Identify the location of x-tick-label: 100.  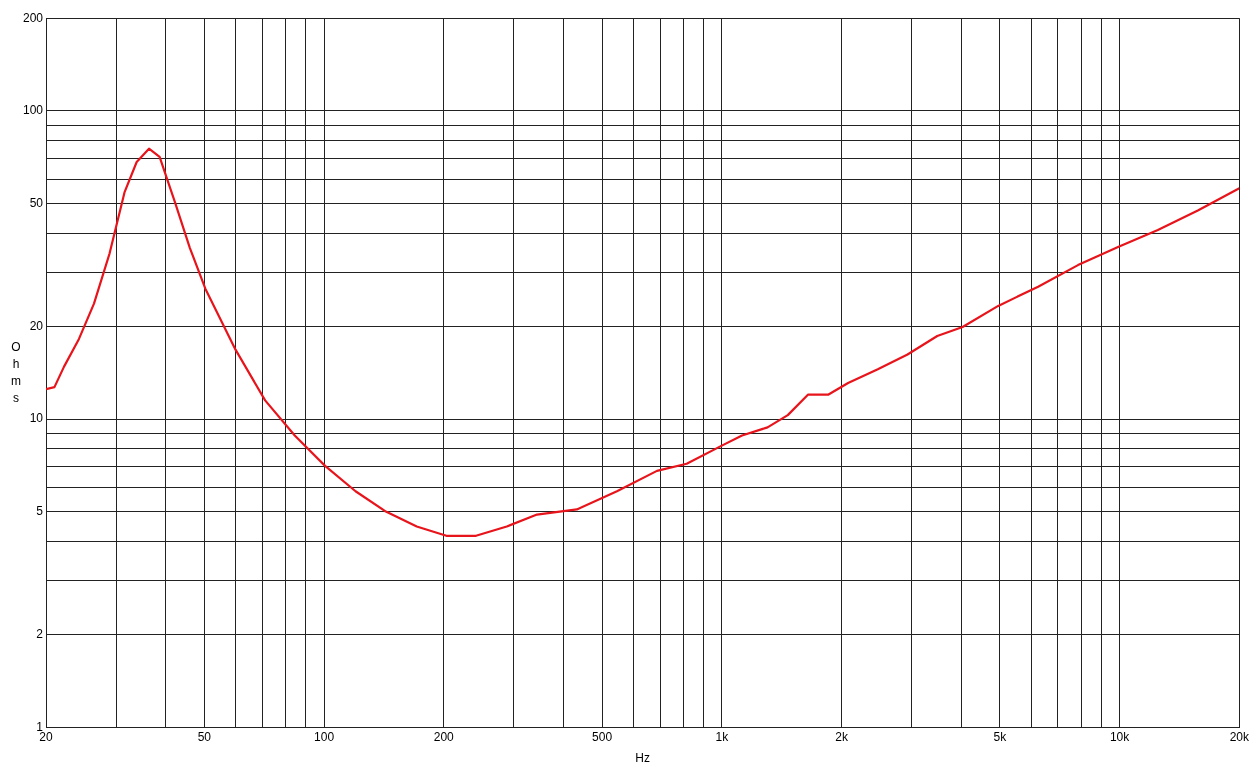
(324, 736).